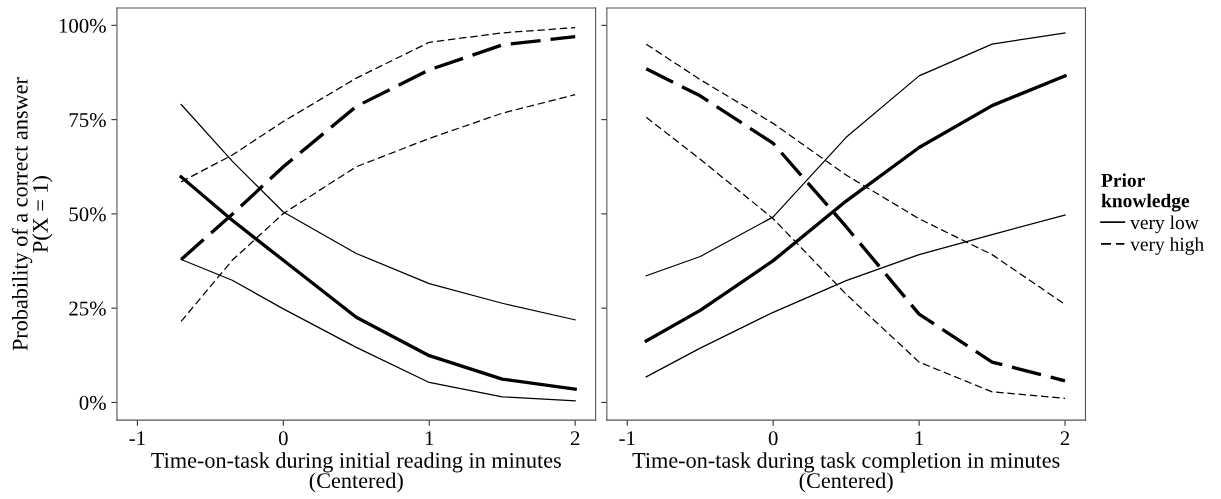  Describe the element at coordinates (356, 472) in the screenshot. I see `x-axis-title: Time-on-task during initial reading in minutes (Centered)` at that location.